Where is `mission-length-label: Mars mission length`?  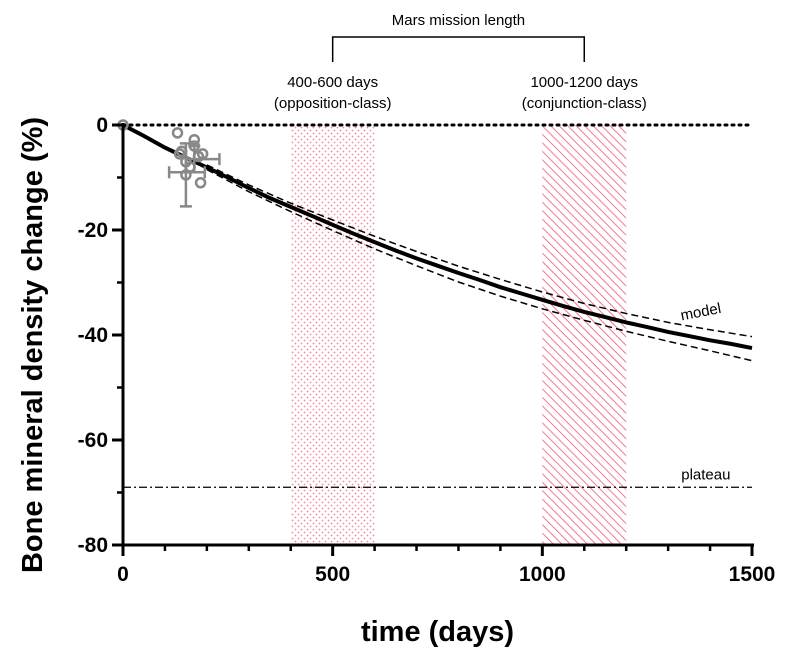 mission-length-label: Mars mission length is located at coordinates (458, 20).